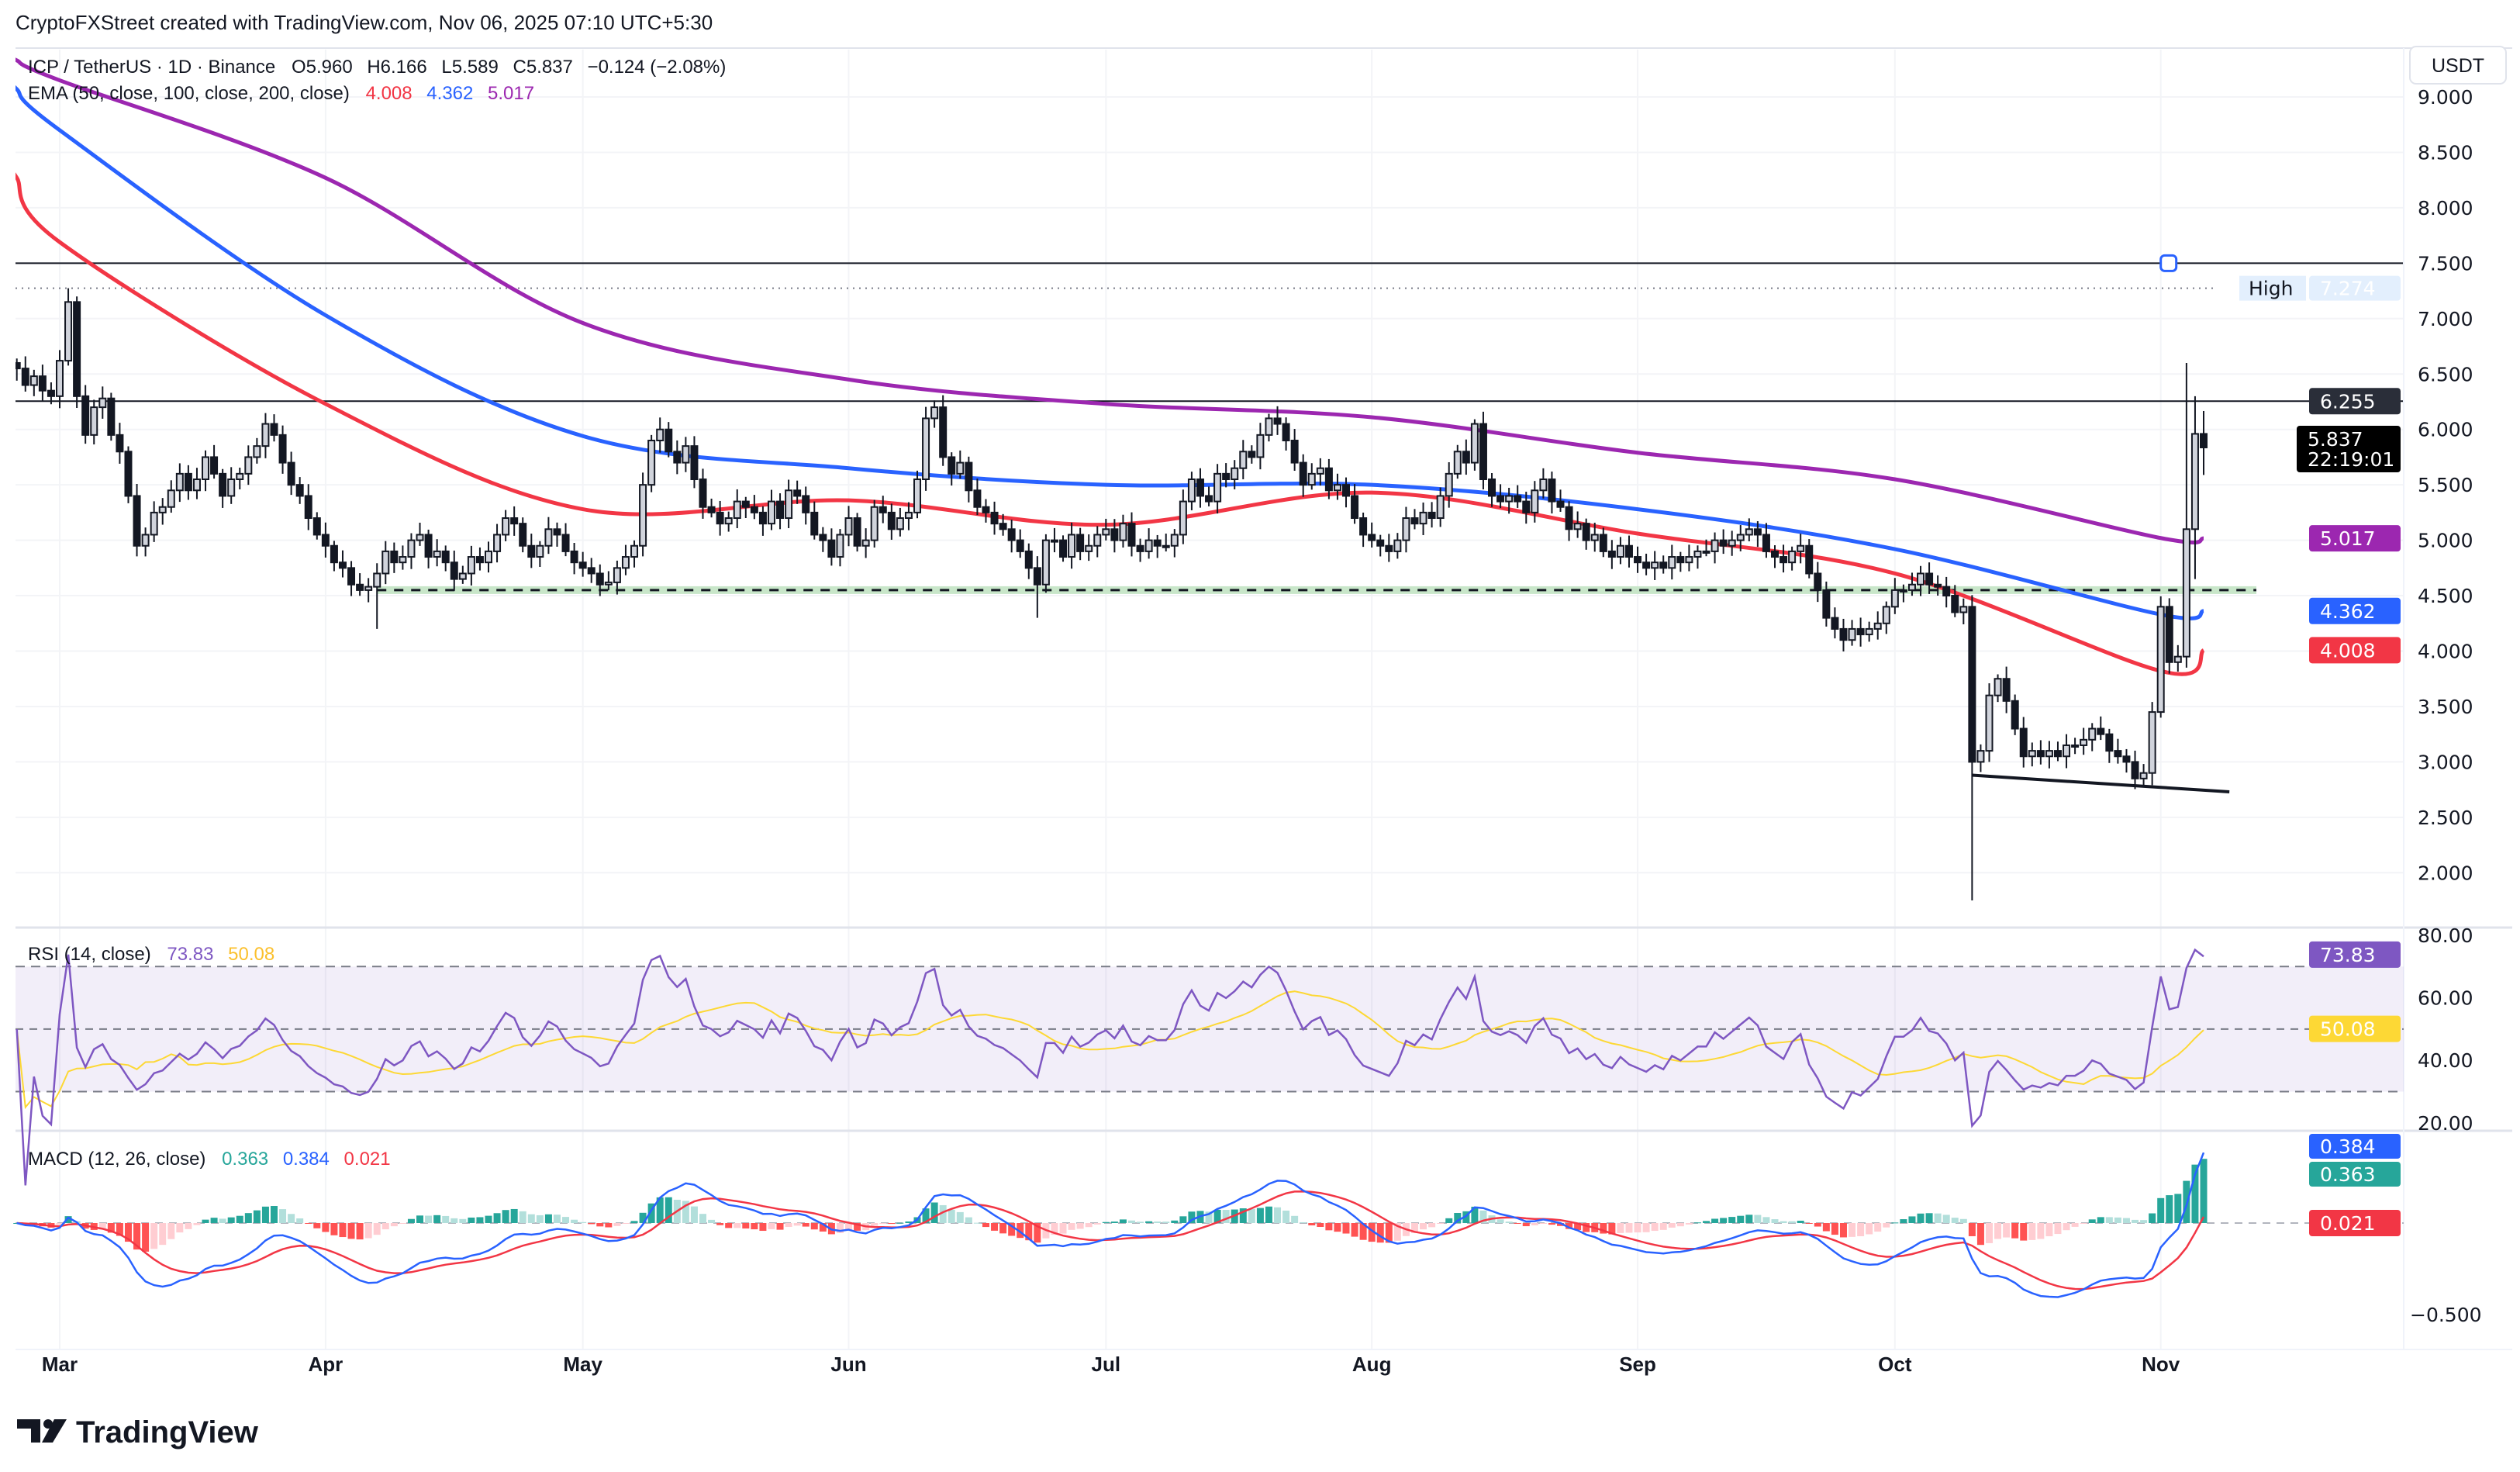 Image resolution: width=2520 pixels, height=1472 pixels. Describe the element at coordinates (151, 954) in the screenshot. I see `rsi-legend: RSI (14, close) 73.83 50.08` at that location.